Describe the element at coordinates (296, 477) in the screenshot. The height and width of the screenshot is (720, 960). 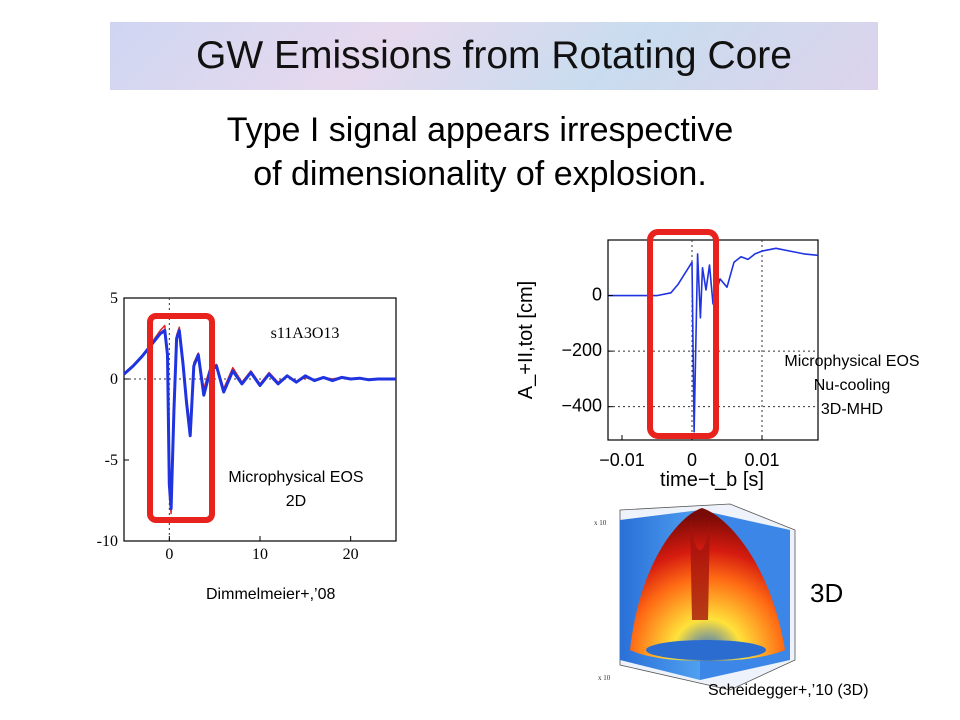
I see `left-annotation-line-1: Microphysical EOS` at that location.